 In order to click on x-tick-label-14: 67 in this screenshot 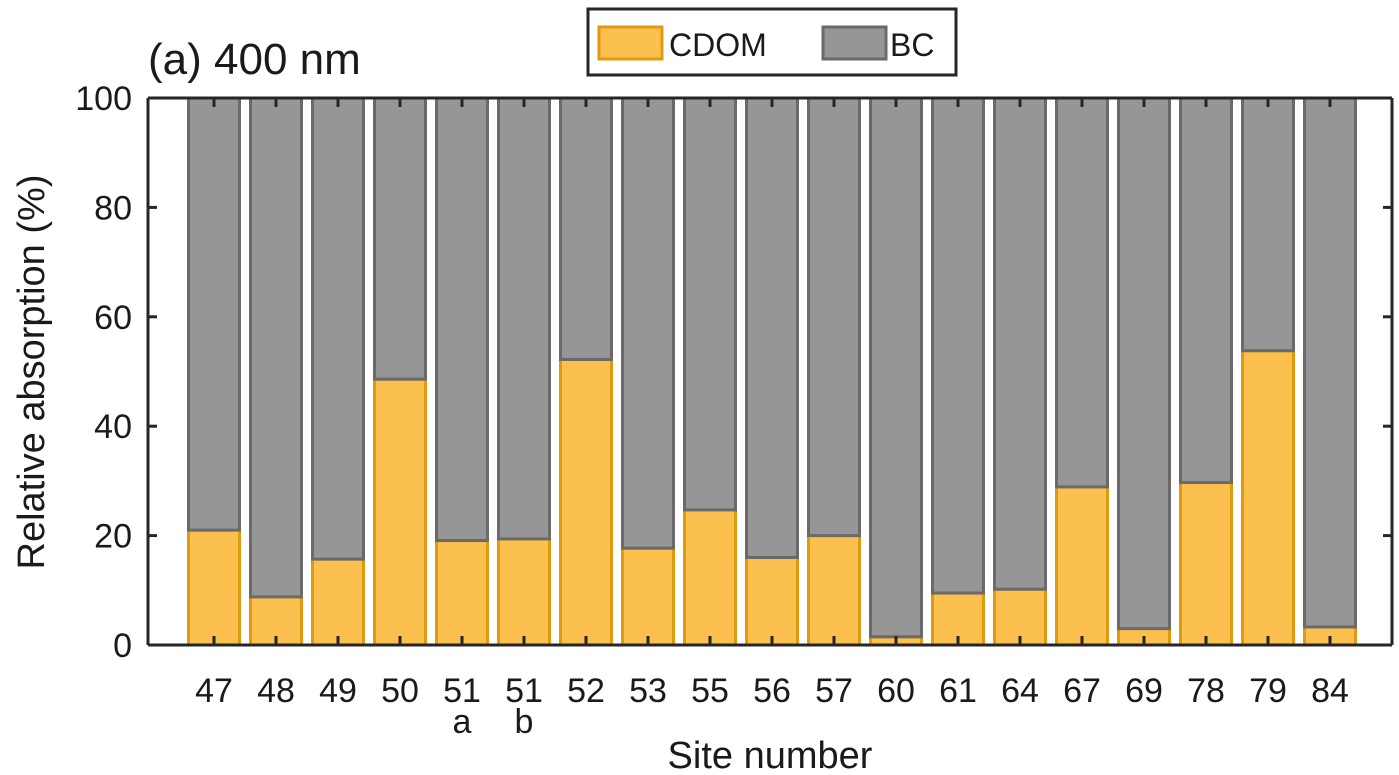, I will do `click(1082, 691)`.